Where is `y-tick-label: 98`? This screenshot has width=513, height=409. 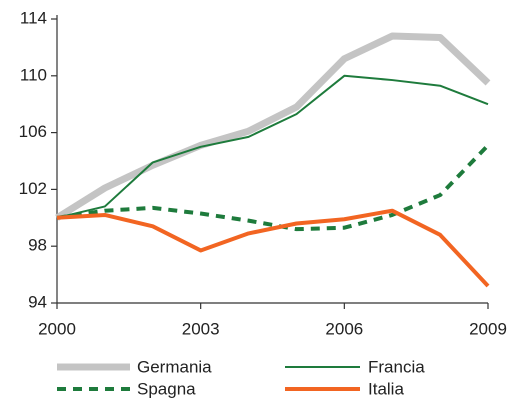 y-tick-label: 98 is located at coordinates (37, 245).